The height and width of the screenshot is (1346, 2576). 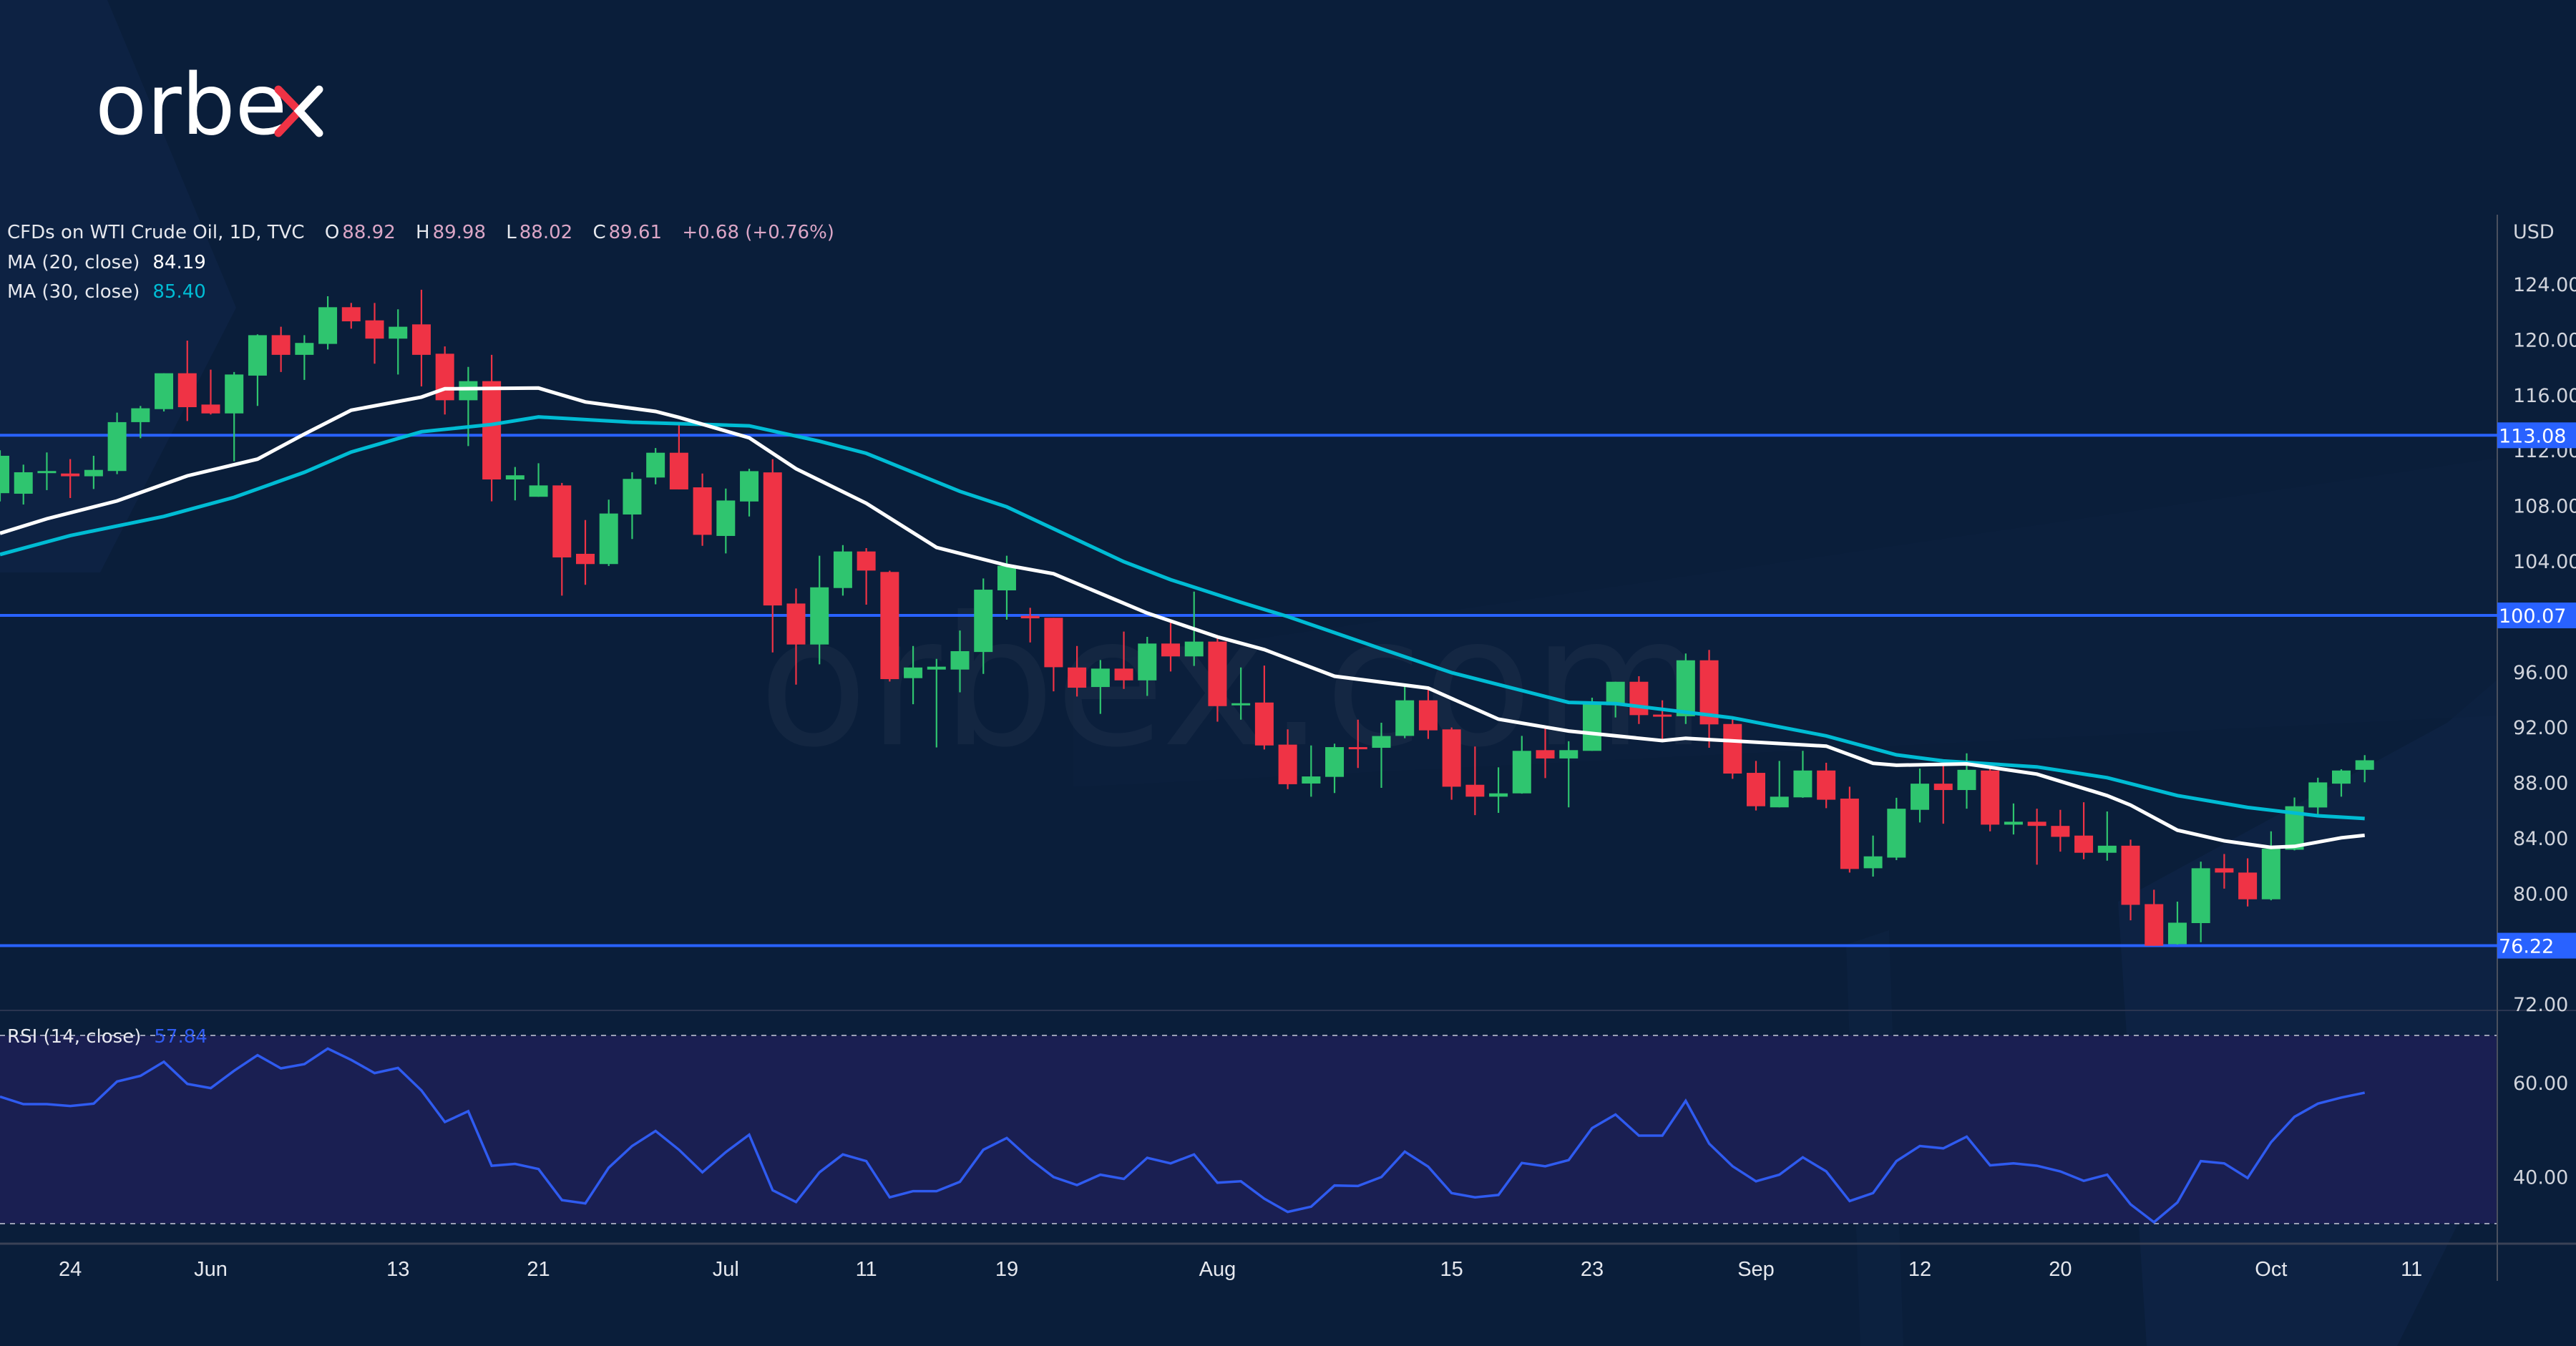 What do you see at coordinates (156, 232) in the screenshot?
I see `symbol-title: CFDs on WTI Crude Oil, 1D, TVC` at bounding box center [156, 232].